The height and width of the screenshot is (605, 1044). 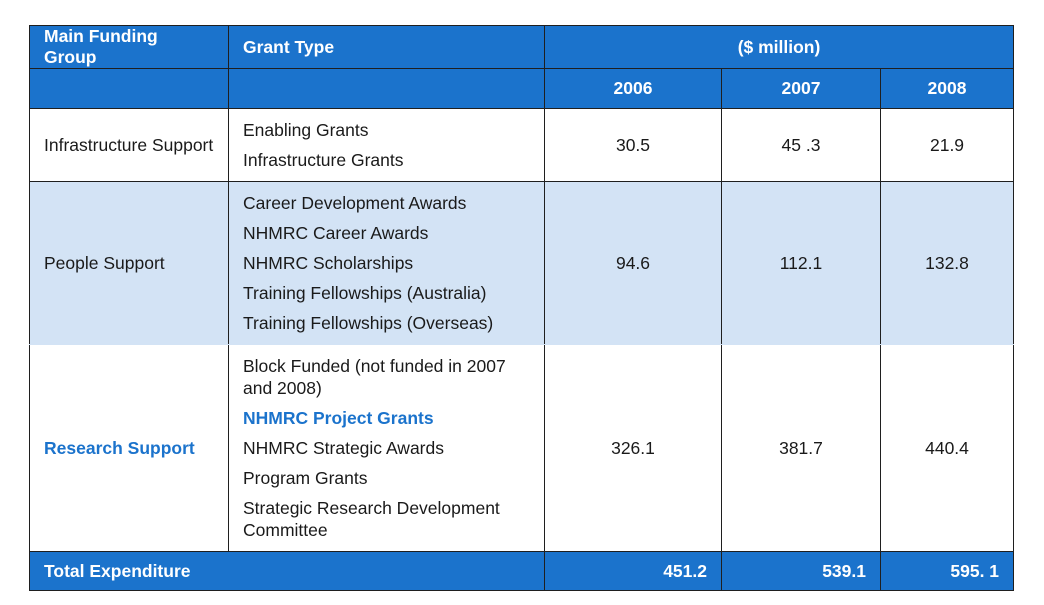 I want to click on value-2006: 94.6, so click(x=633, y=263).